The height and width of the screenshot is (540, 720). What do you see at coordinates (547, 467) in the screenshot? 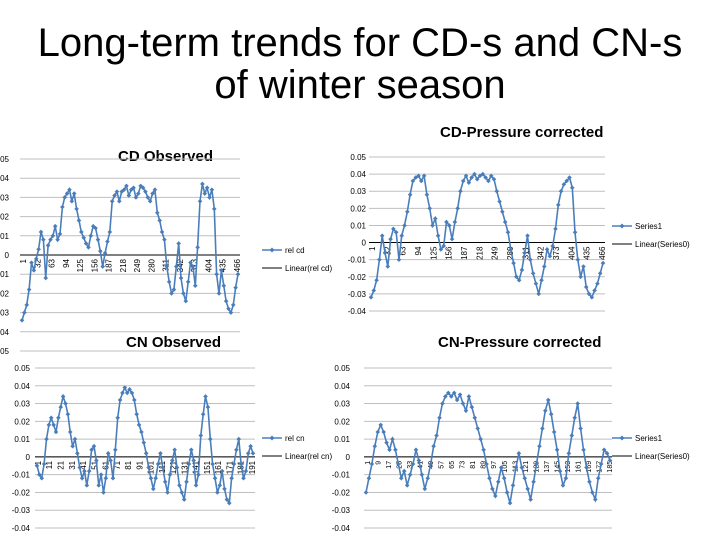
I see `cn-pressure-xtick-label: 137` at bounding box center [547, 467].